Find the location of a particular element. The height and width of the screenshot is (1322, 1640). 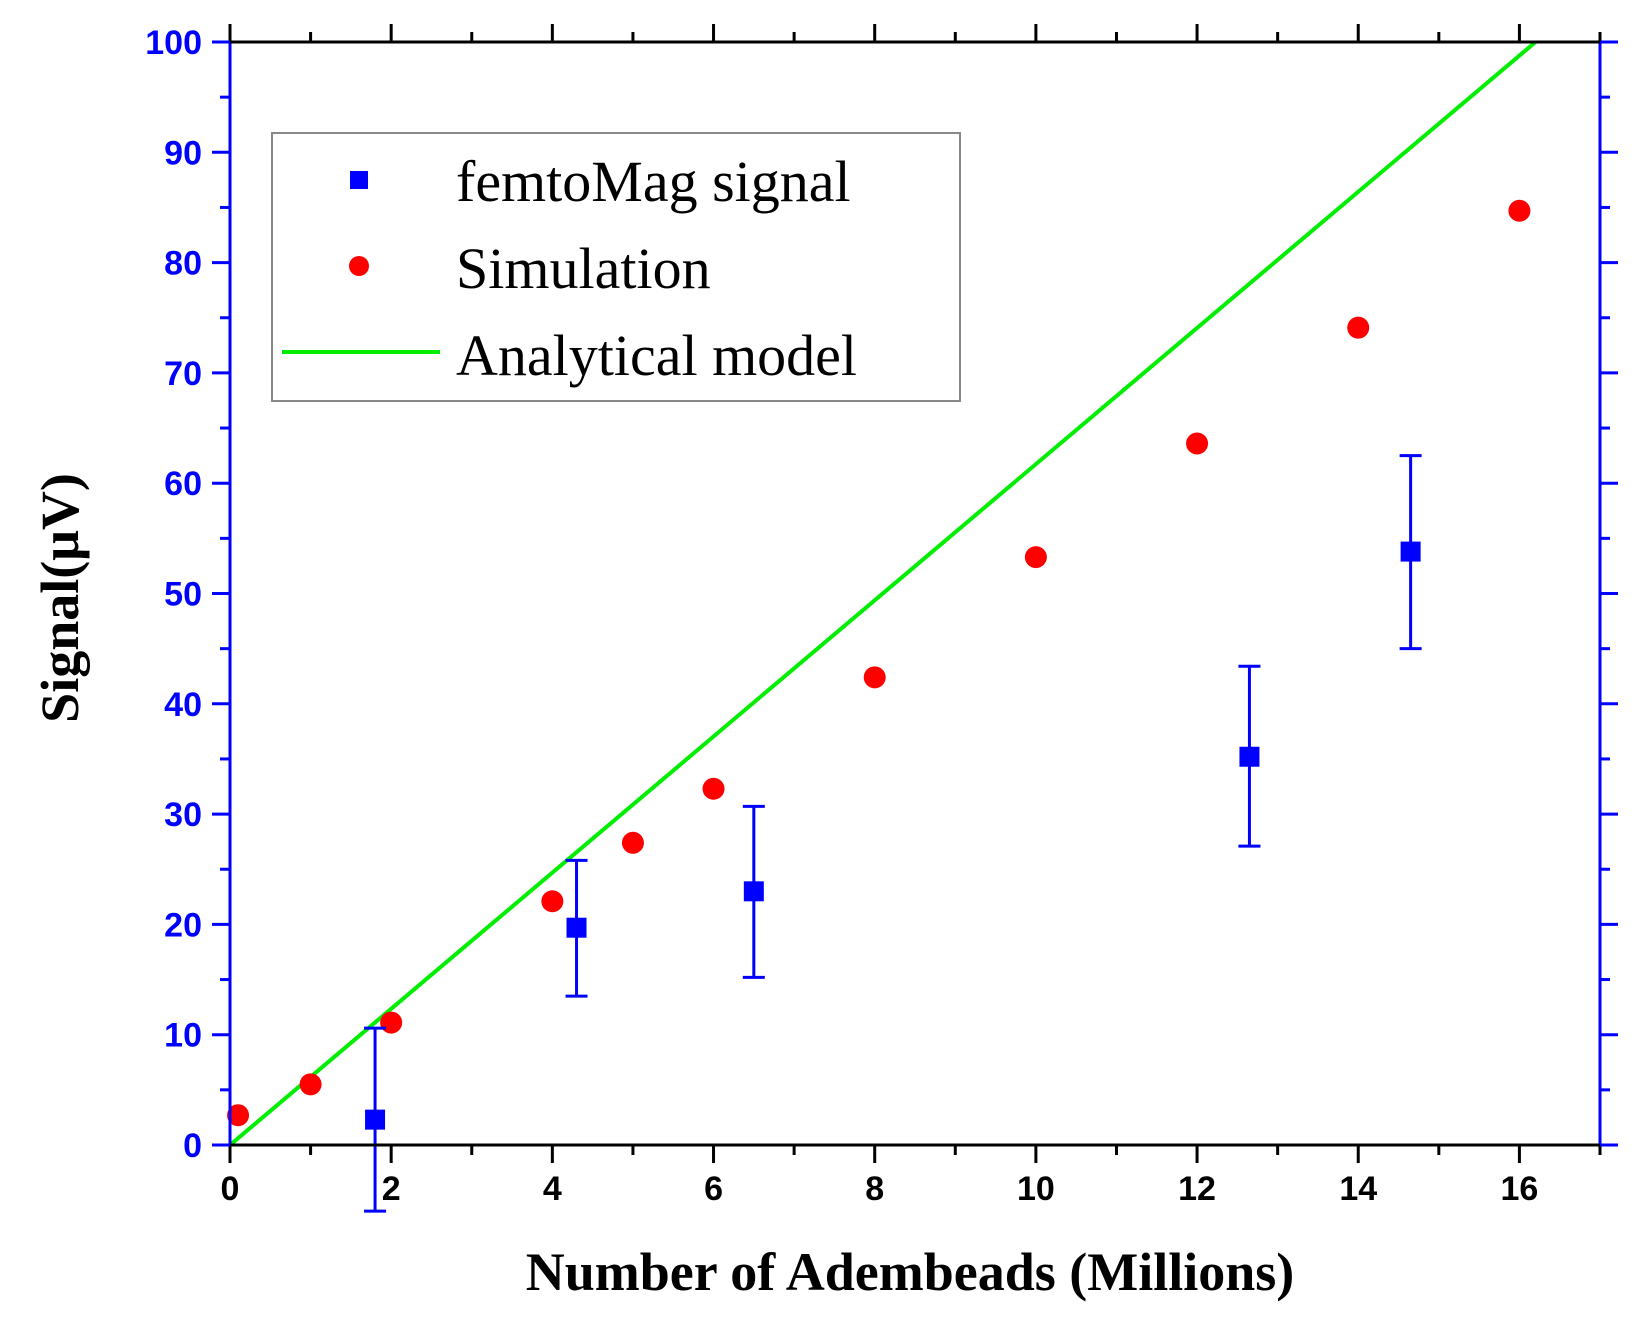

legend-marker-femtomag is located at coordinates (359, 180).